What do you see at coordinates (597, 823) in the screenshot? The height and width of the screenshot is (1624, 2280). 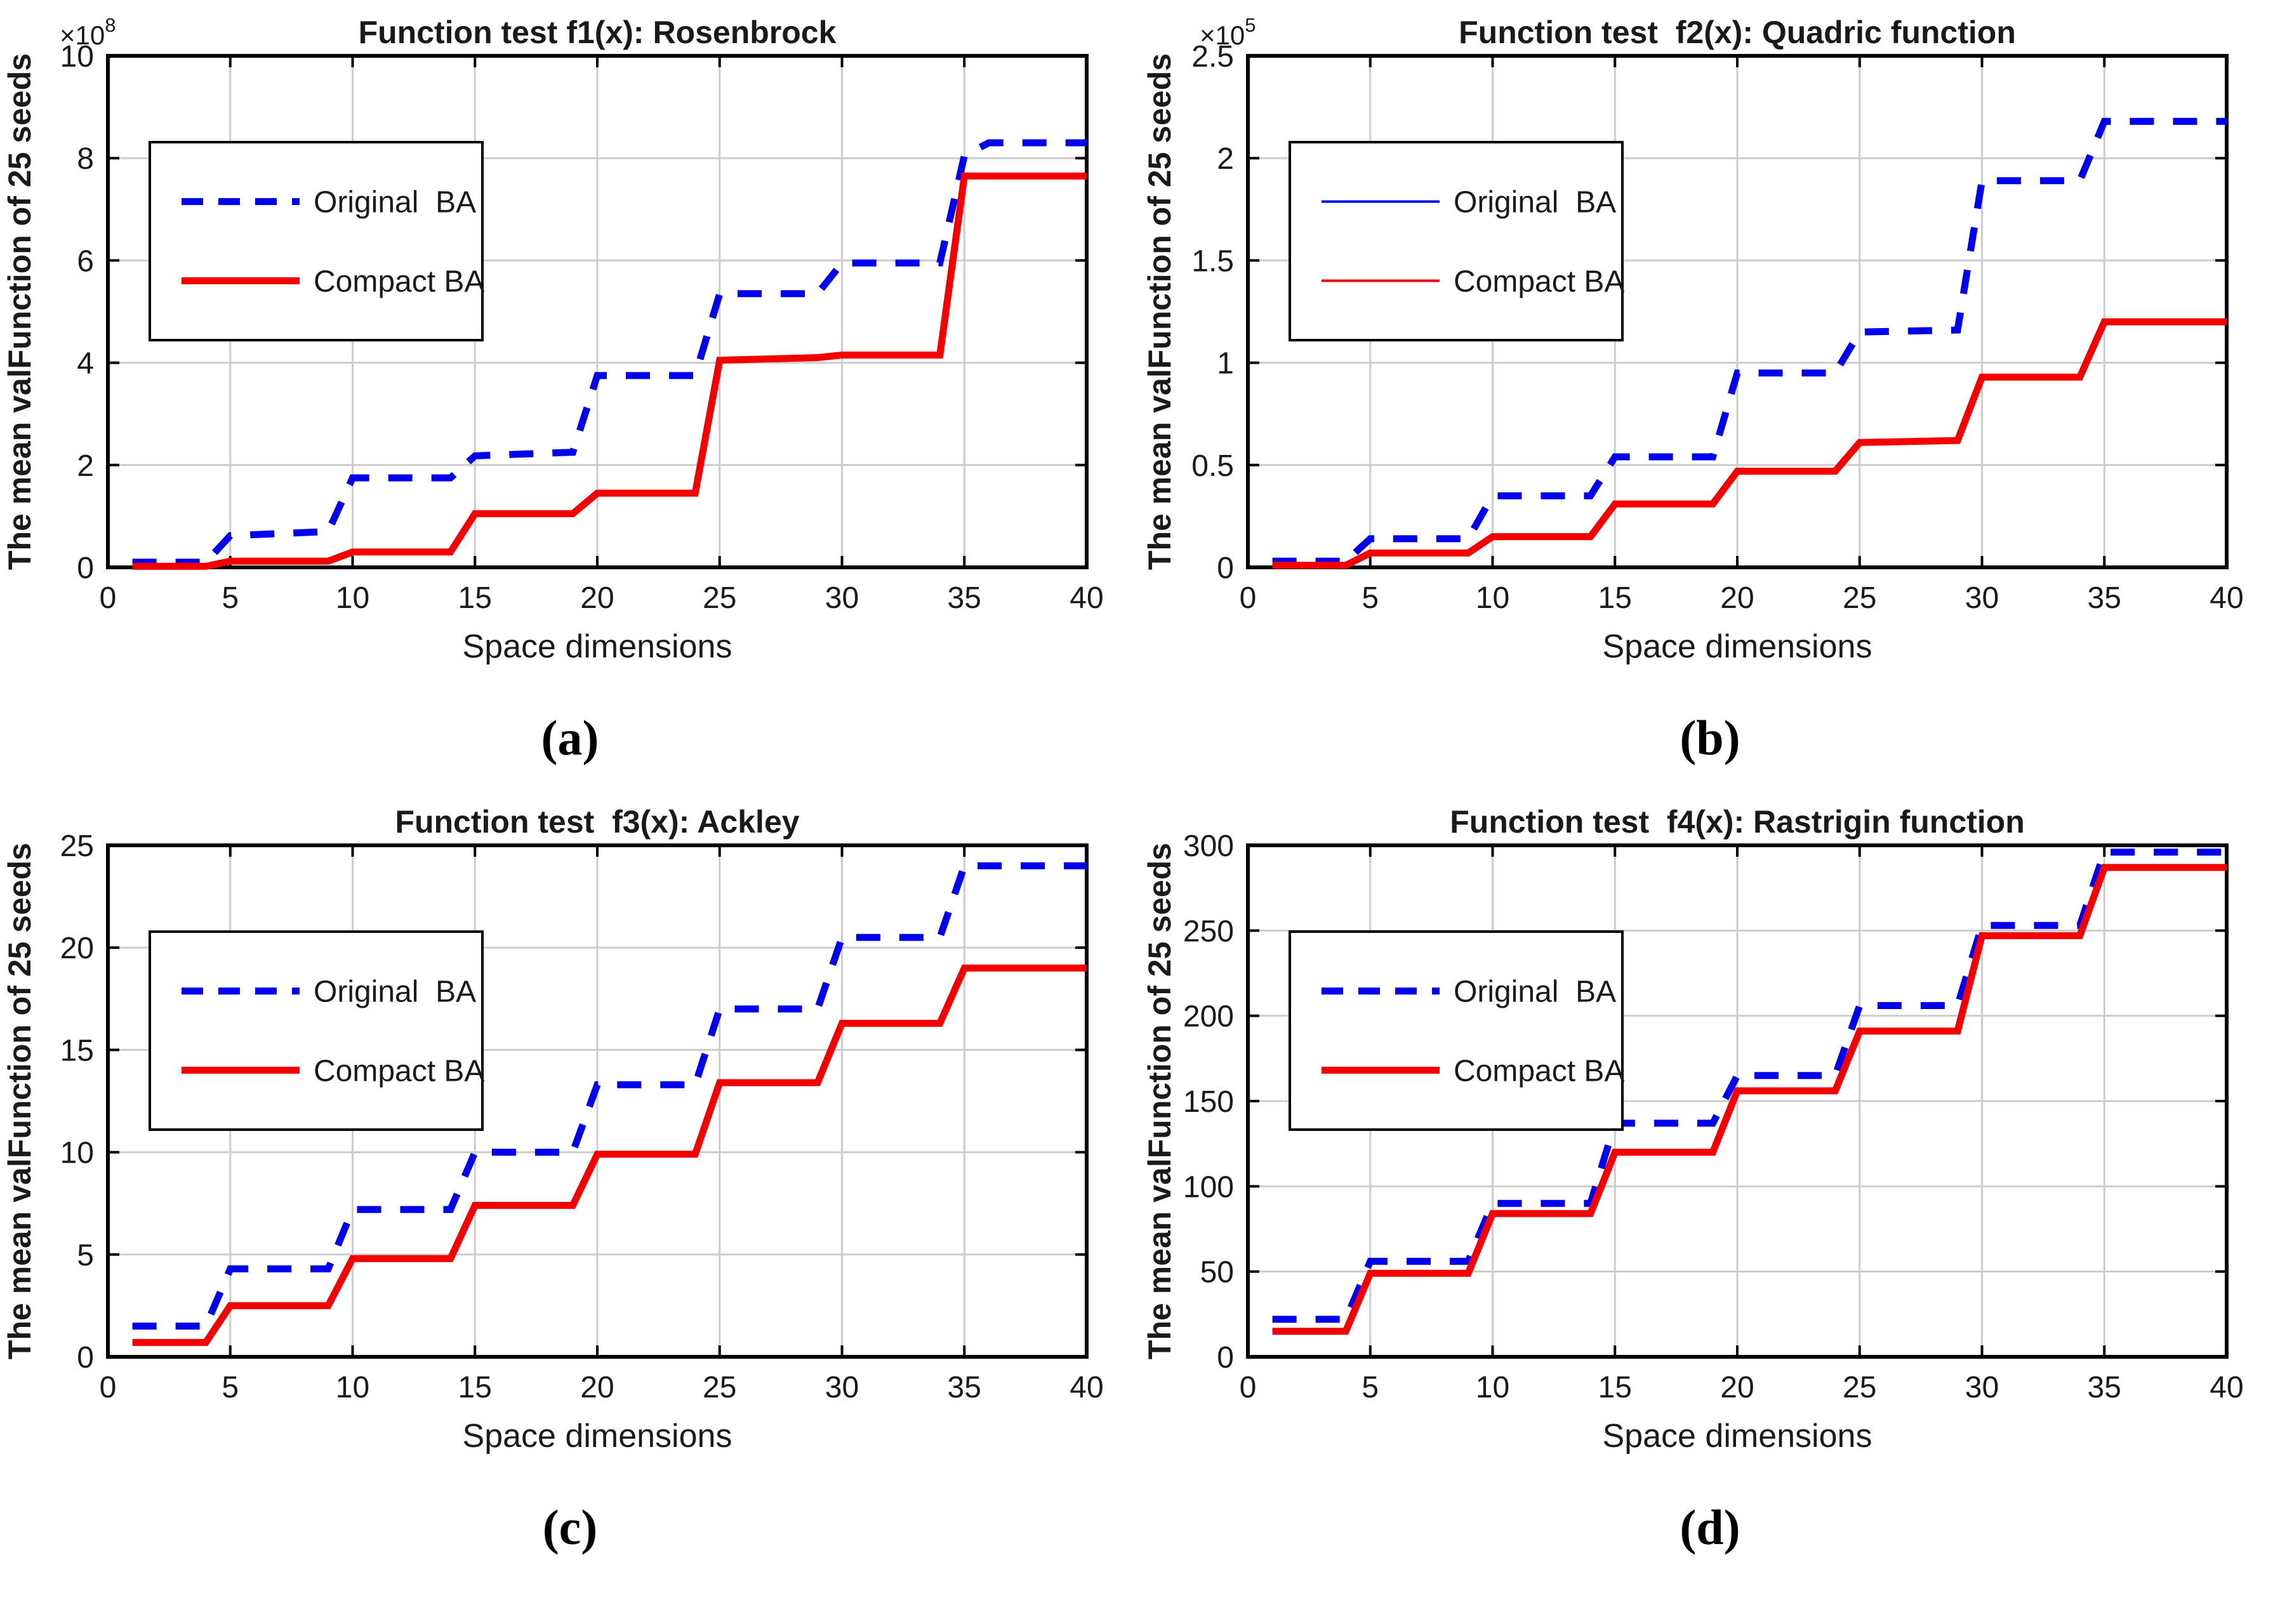 I see `chart-title: Function test f3(x): Ackley` at bounding box center [597, 823].